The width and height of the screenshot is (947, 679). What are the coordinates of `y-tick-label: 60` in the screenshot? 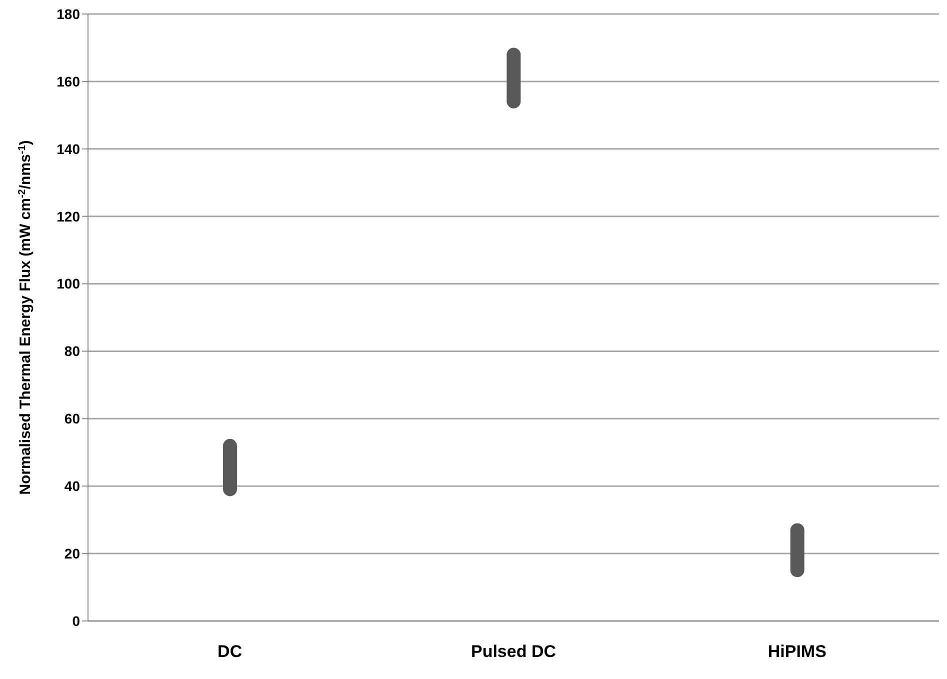 It's located at (72, 418).